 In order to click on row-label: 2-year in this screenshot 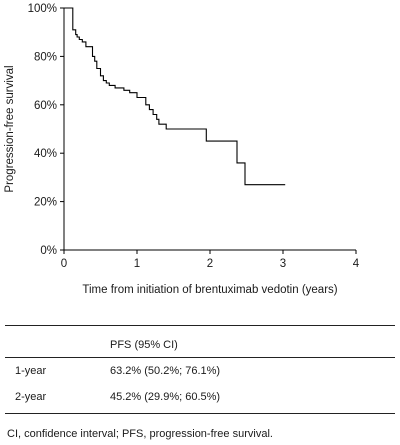, I will do `click(31, 397)`.